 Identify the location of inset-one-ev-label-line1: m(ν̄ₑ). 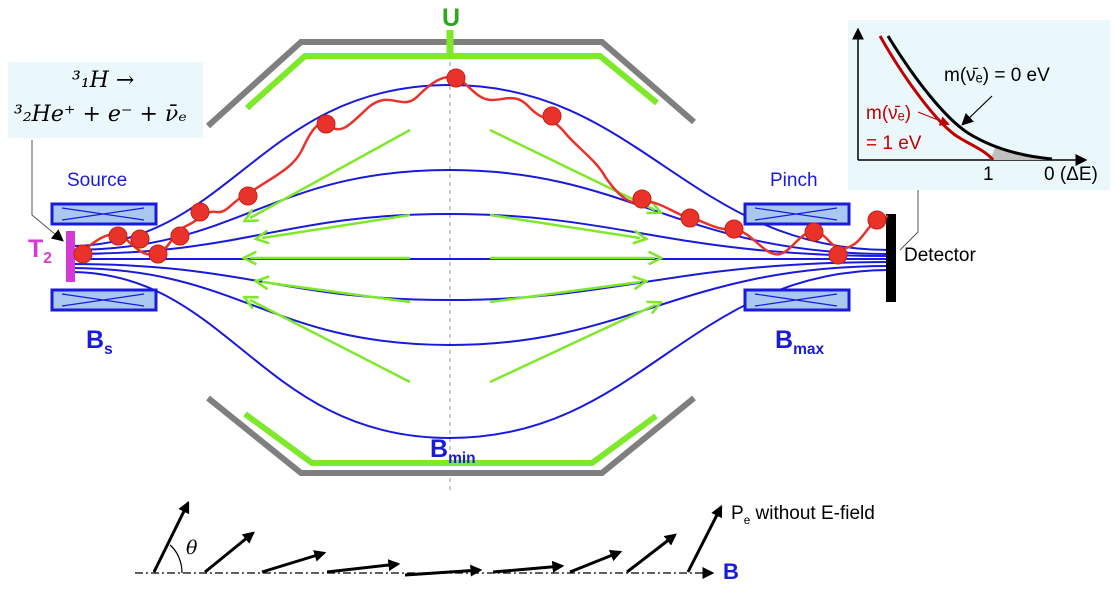
(889, 113).